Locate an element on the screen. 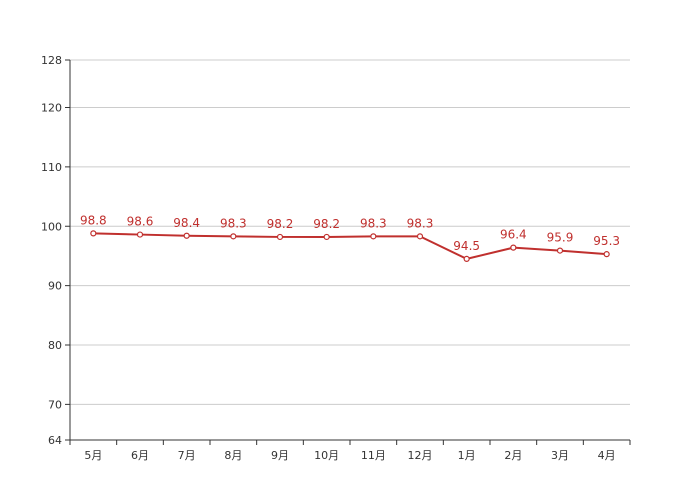  x-tick-label: 2月 is located at coordinates (513, 455).